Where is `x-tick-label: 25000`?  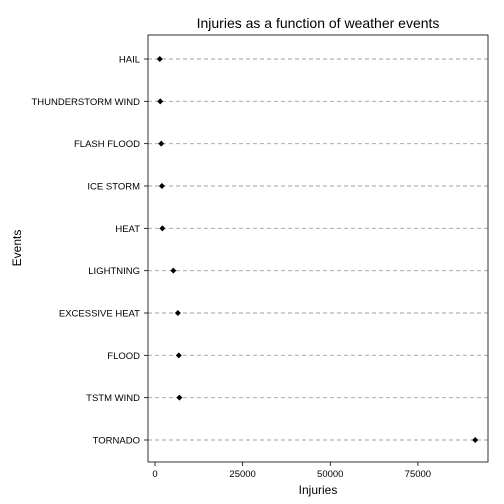
x-tick-label: 25000 is located at coordinates (242, 474).